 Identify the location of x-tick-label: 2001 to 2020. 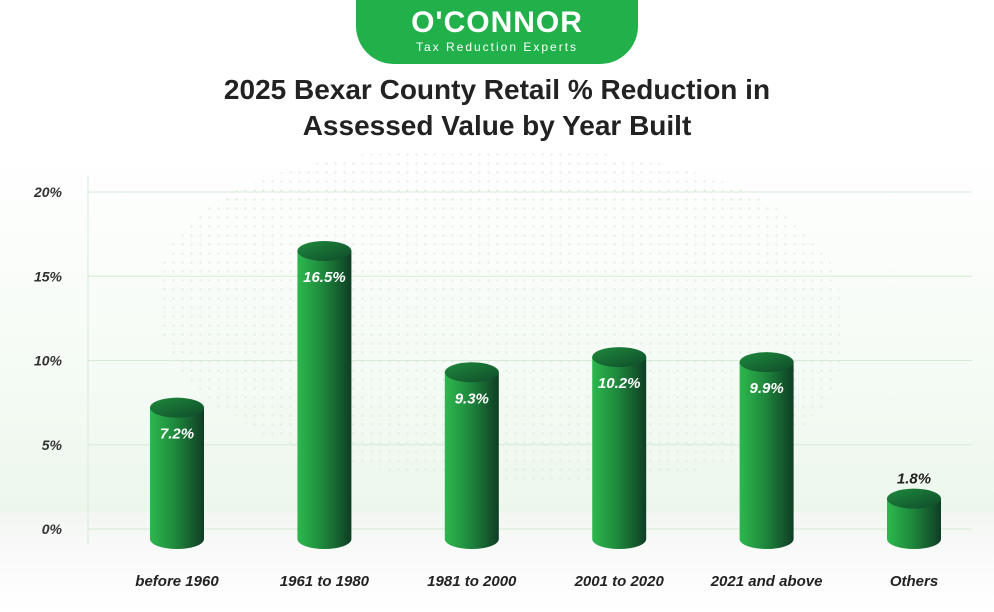
(619, 581).